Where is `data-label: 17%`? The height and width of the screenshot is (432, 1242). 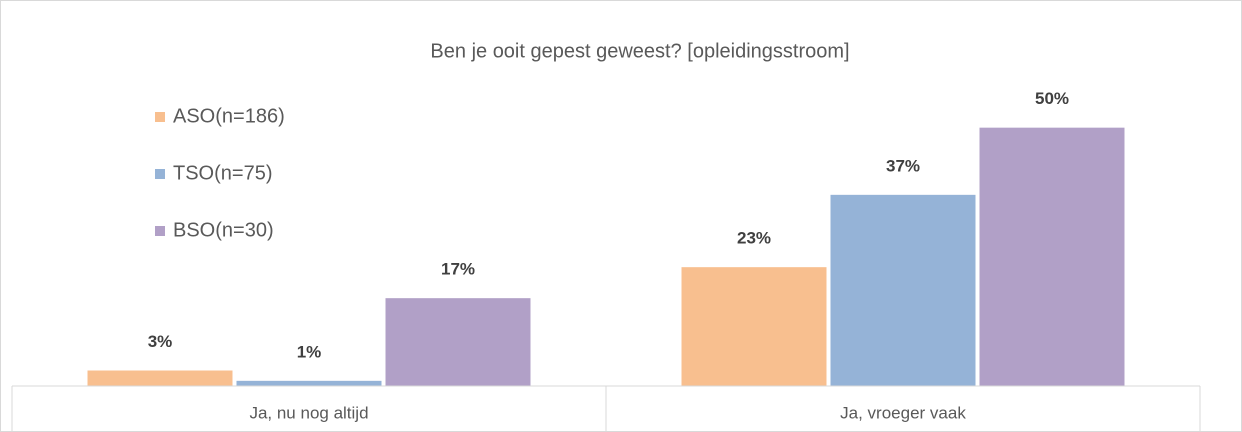
data-label: 17% is located at coordinates (458, 269).